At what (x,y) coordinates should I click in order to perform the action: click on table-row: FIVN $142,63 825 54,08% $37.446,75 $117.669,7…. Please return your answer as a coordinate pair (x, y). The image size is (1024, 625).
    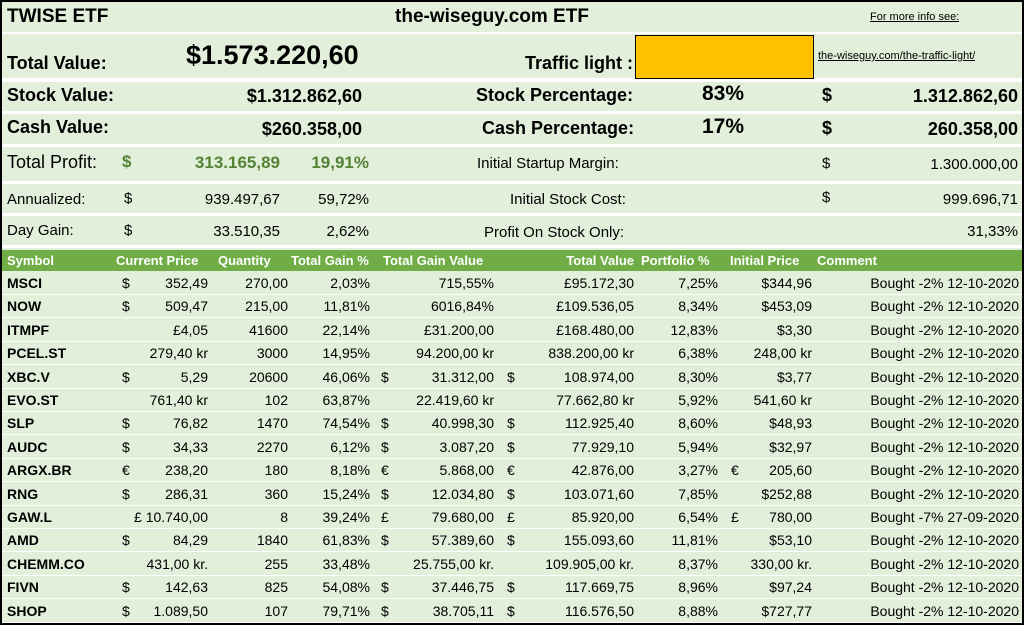
    Looking at the image, I should click on (512, 588).